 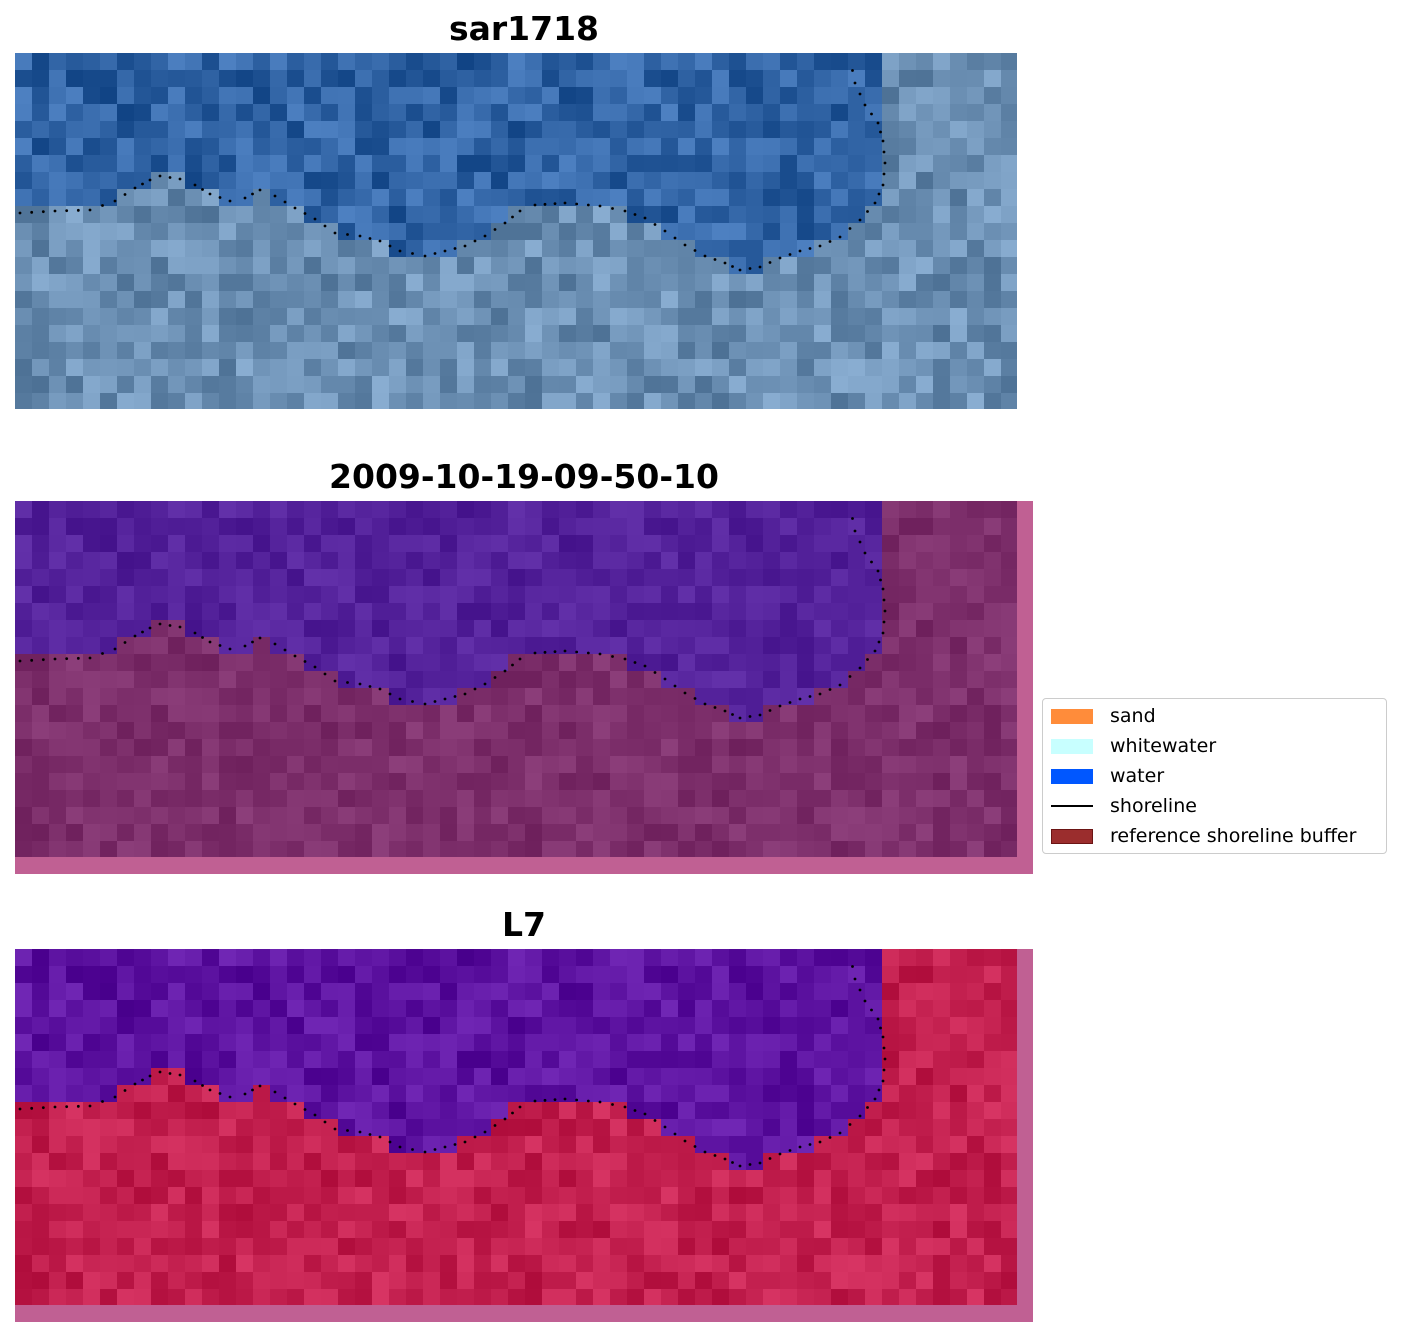 What do you see at coordinates (1072, 836) in the screenshot?
I see `buffer-swatch` at bounding box center [1072, 836].